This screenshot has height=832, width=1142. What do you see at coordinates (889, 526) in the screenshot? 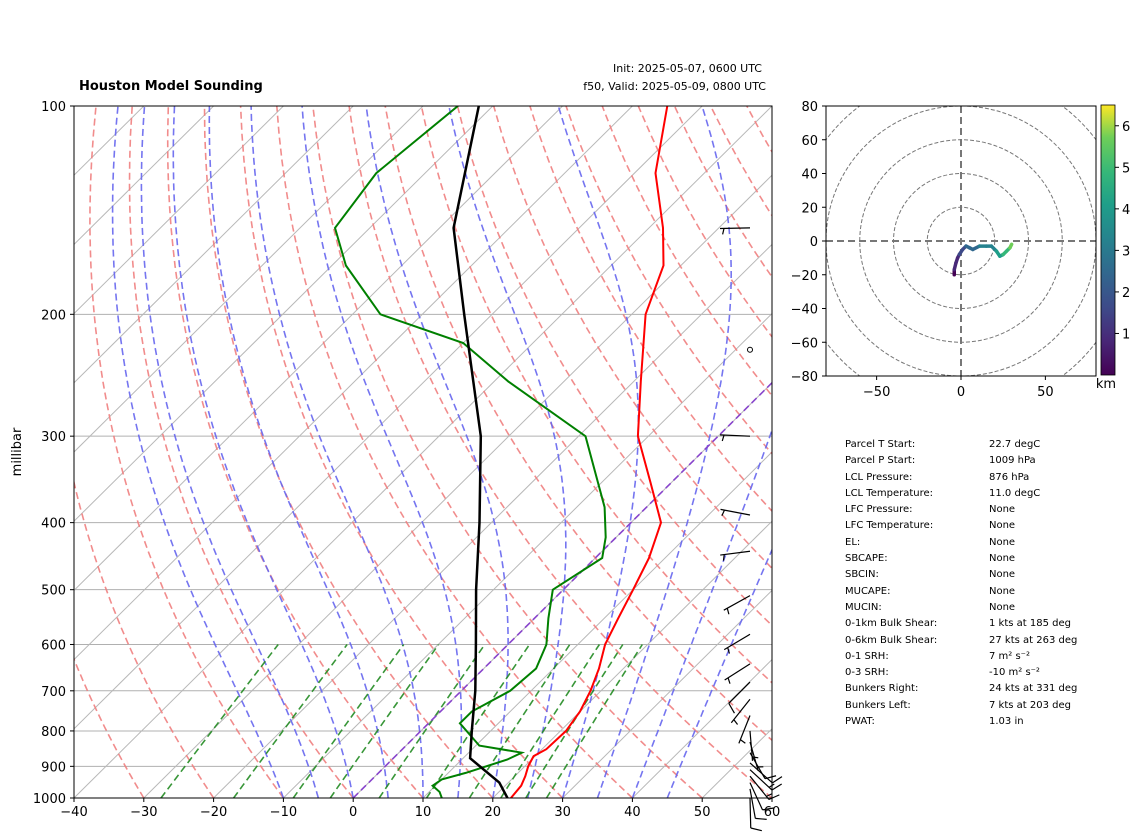
I see `parameter-label: LFC Temperature:` at bounding box center [889, 526].